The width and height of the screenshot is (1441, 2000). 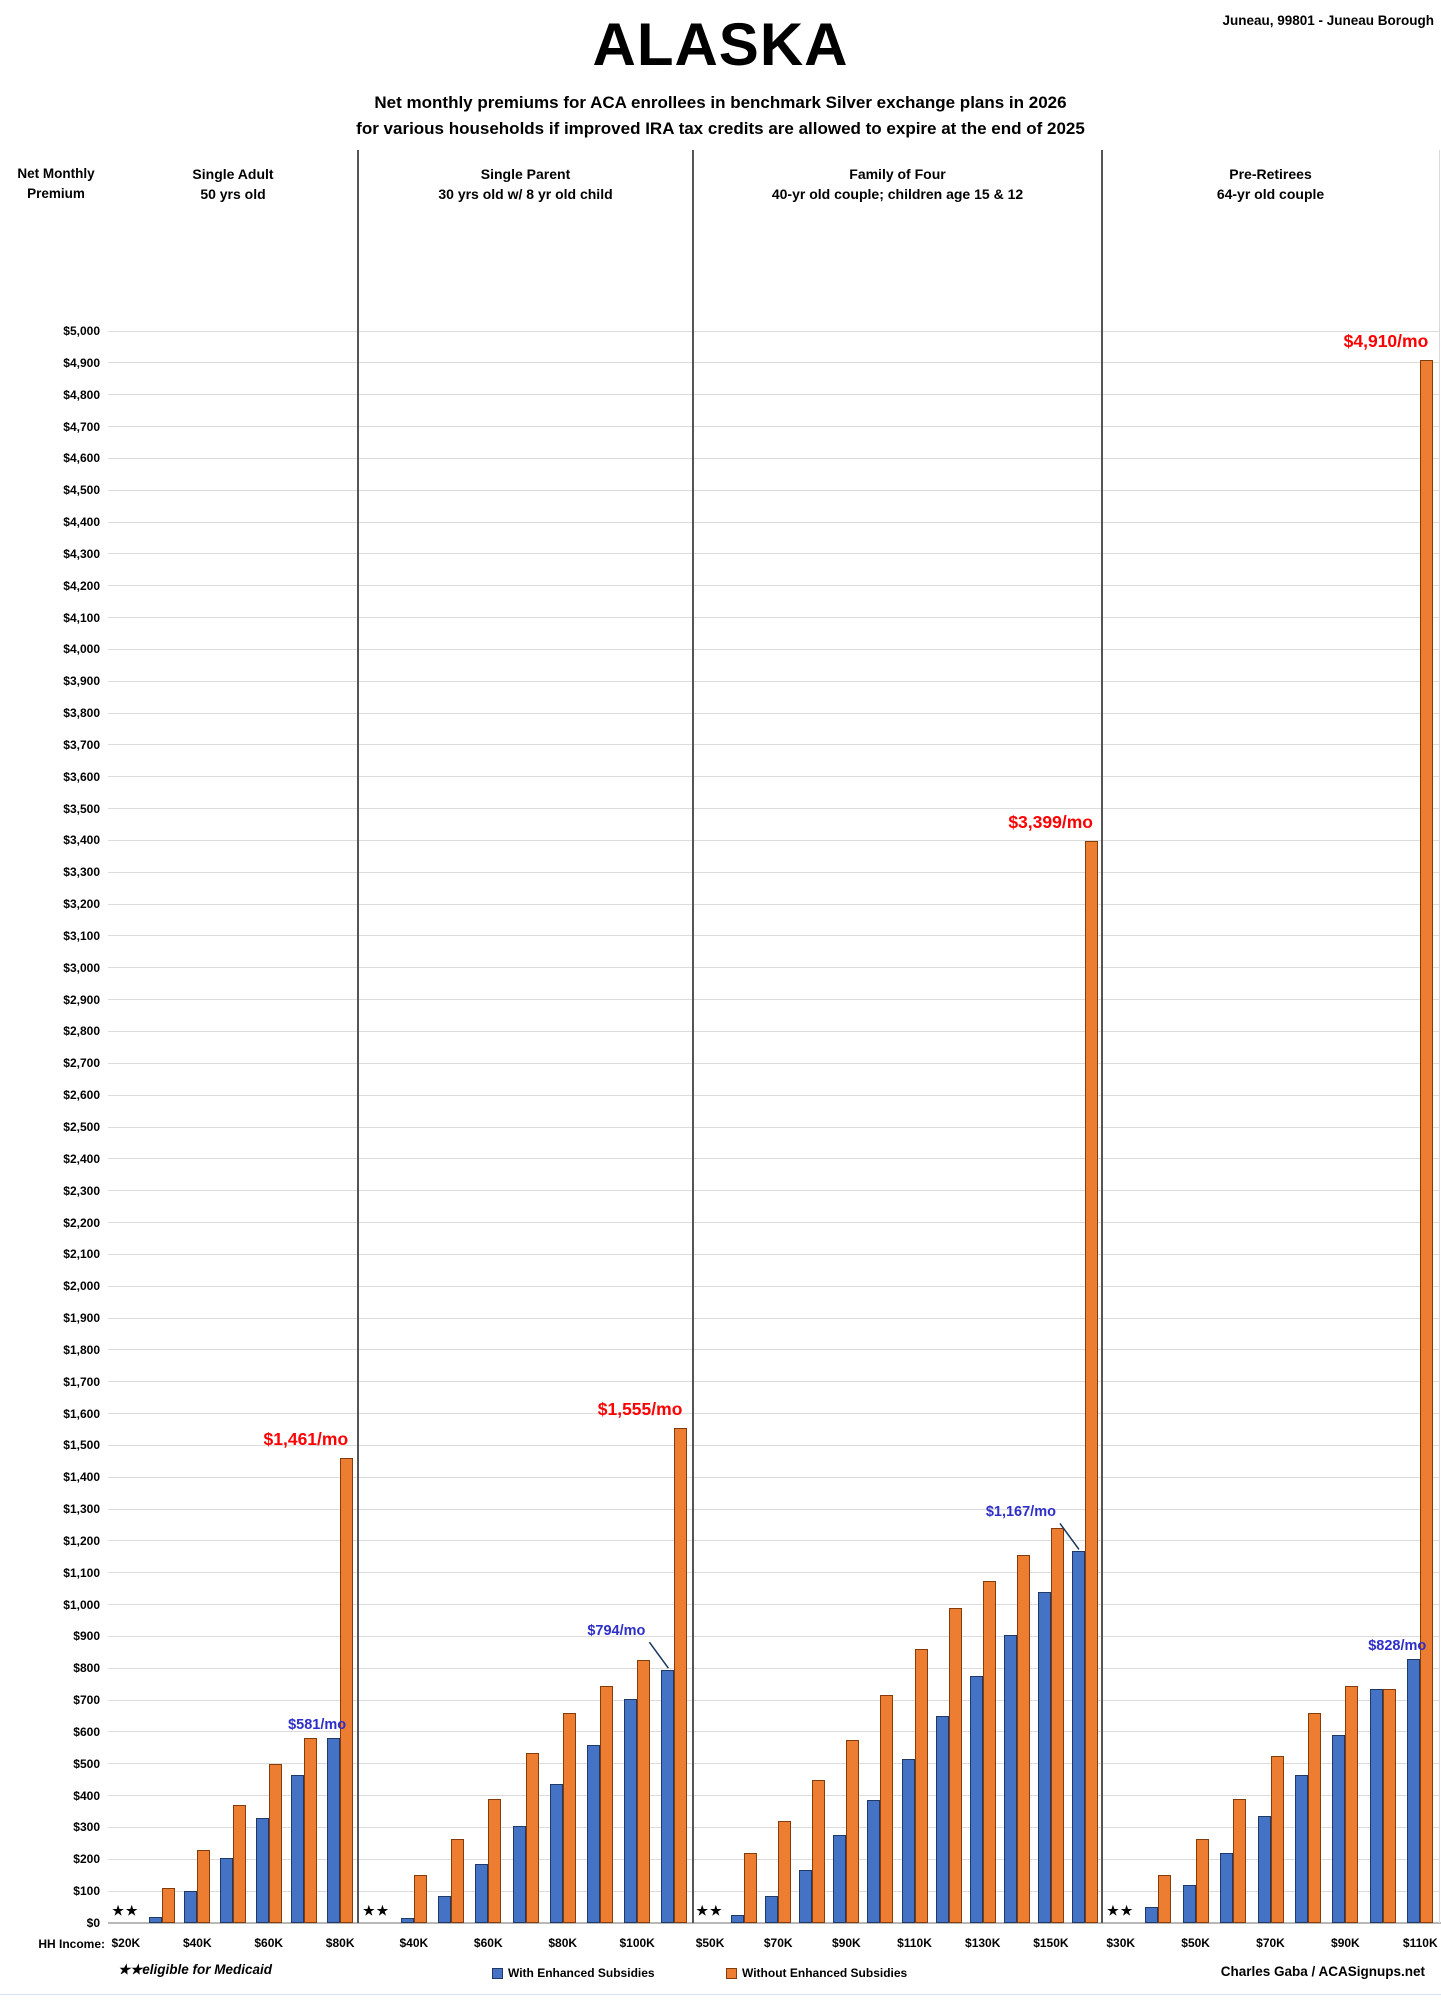 I want to click on y-tick-label: $1,900, so click(x=81, y=1318).